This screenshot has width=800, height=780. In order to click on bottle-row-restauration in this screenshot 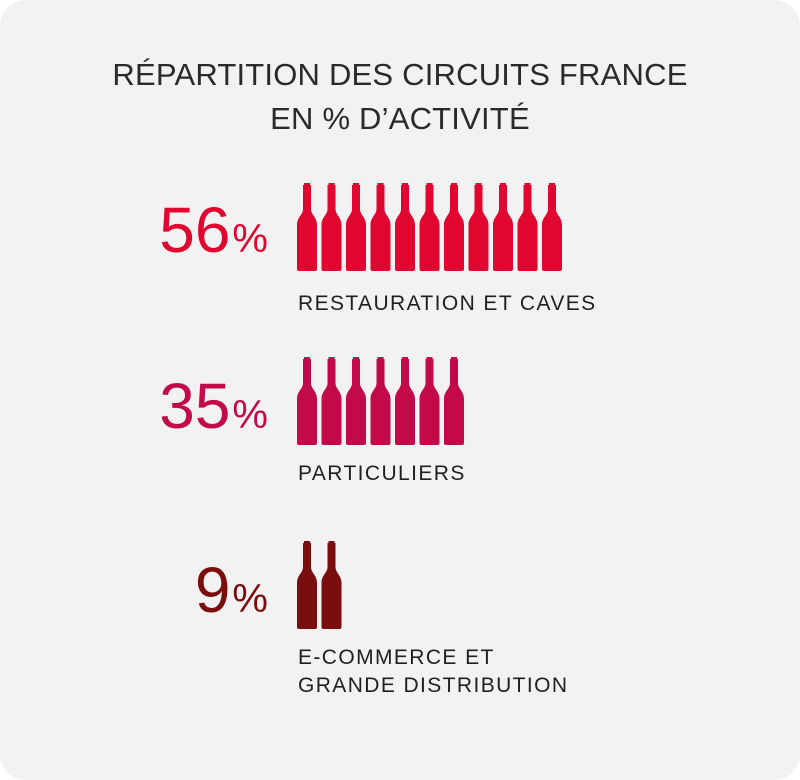, I will do `click(429, 227)`.